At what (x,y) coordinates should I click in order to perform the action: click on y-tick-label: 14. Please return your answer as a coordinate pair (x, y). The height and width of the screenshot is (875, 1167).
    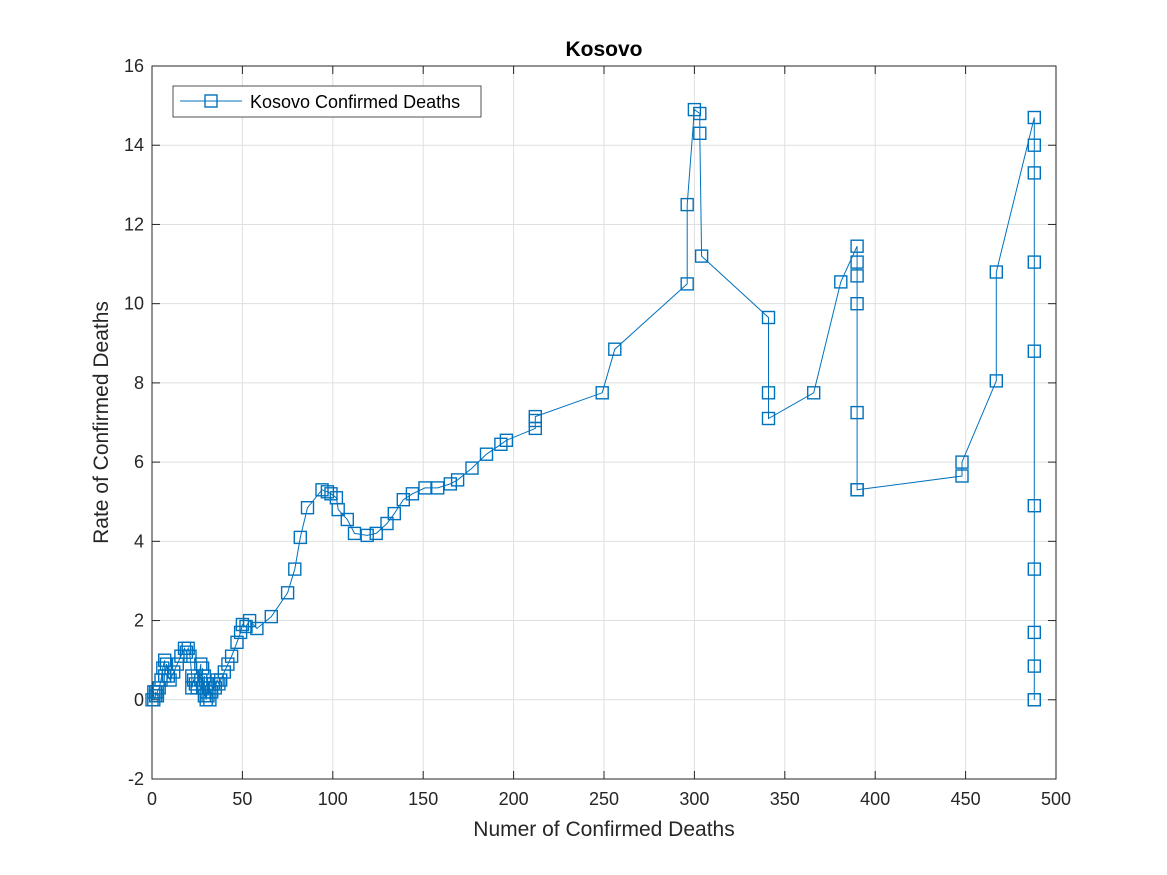
    Looking at the image, I should click on (134, 145).